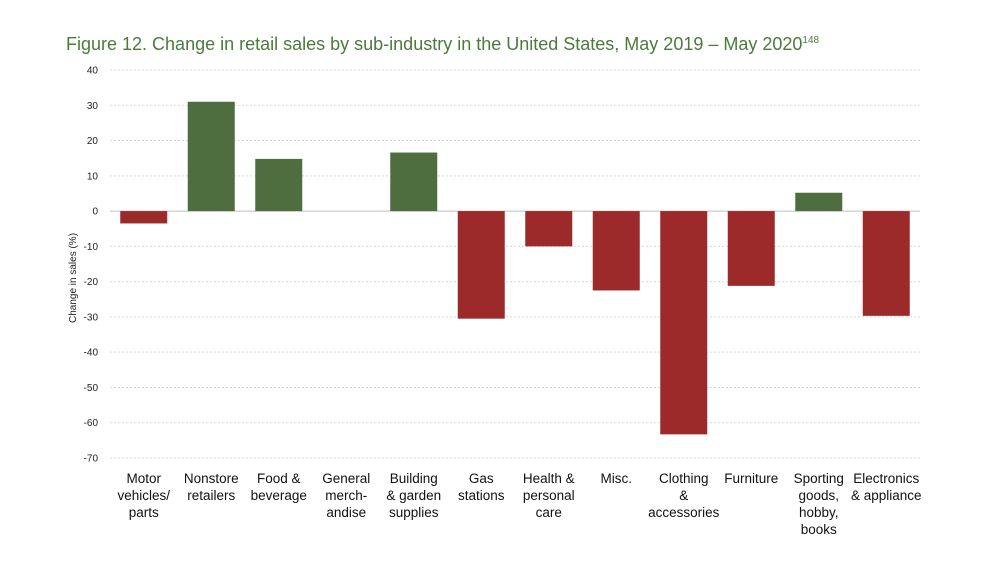 Image resolution: width=1000 pixels, height=581 pixels. Describe the element at coordinates (91, 388) in the screenshot. I see `y-tick-label: -50` at that location.